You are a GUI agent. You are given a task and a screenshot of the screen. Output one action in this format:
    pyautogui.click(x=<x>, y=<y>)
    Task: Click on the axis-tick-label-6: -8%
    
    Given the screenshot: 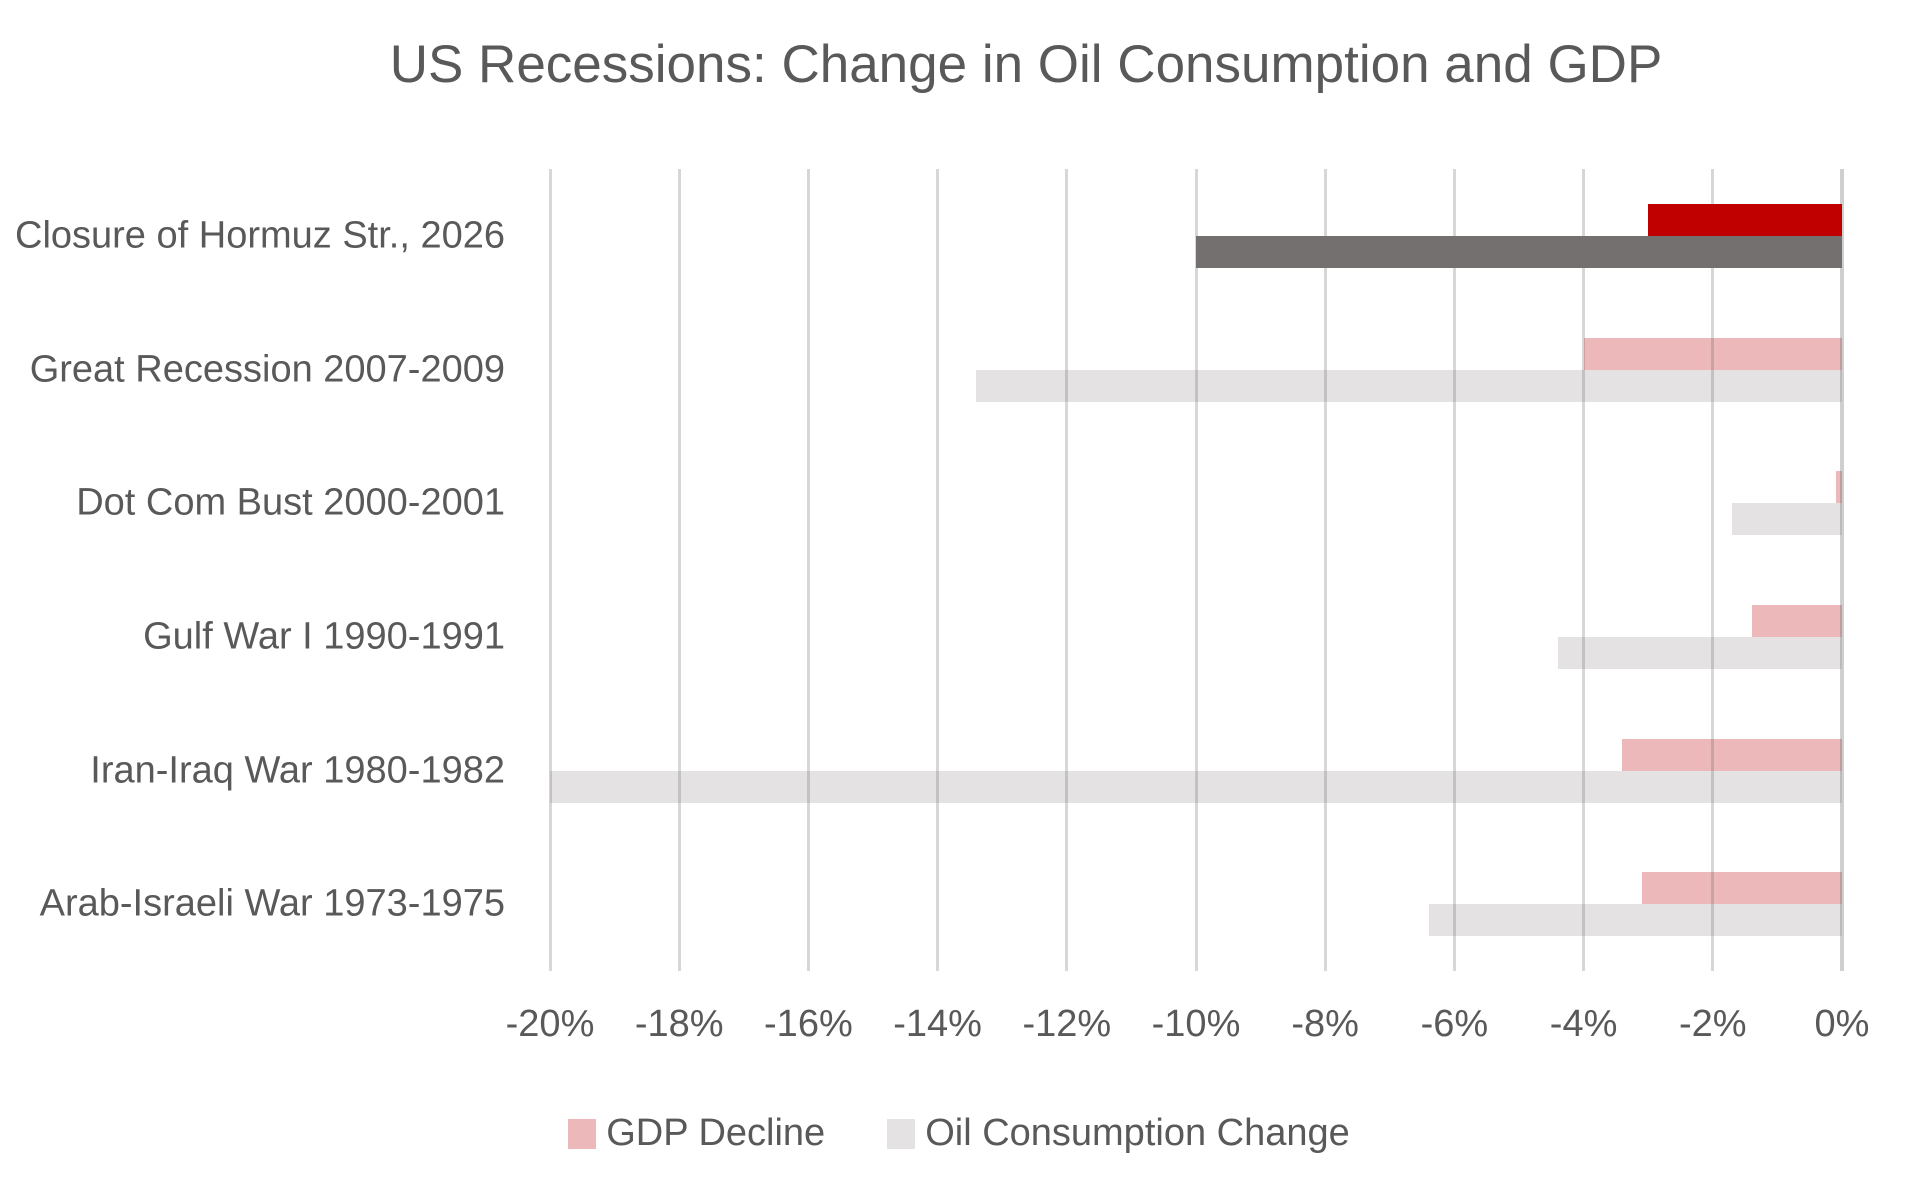 What is the action you would take?
    pyautogui.click(x=1325, y=1024)
    